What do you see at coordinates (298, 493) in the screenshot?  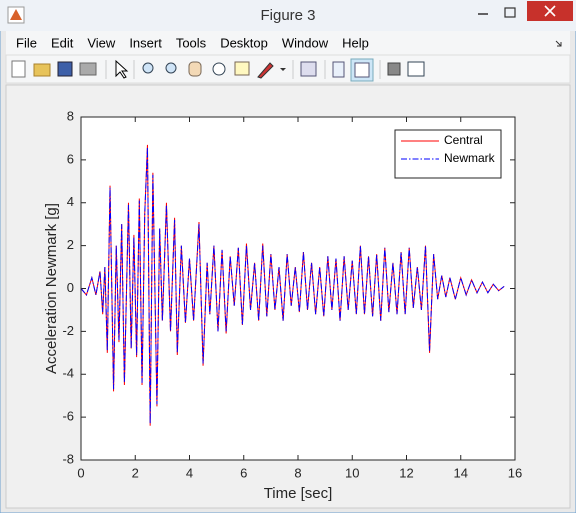 I see `x-axis-label: Time [sec]` at bounding box center [298, 493].